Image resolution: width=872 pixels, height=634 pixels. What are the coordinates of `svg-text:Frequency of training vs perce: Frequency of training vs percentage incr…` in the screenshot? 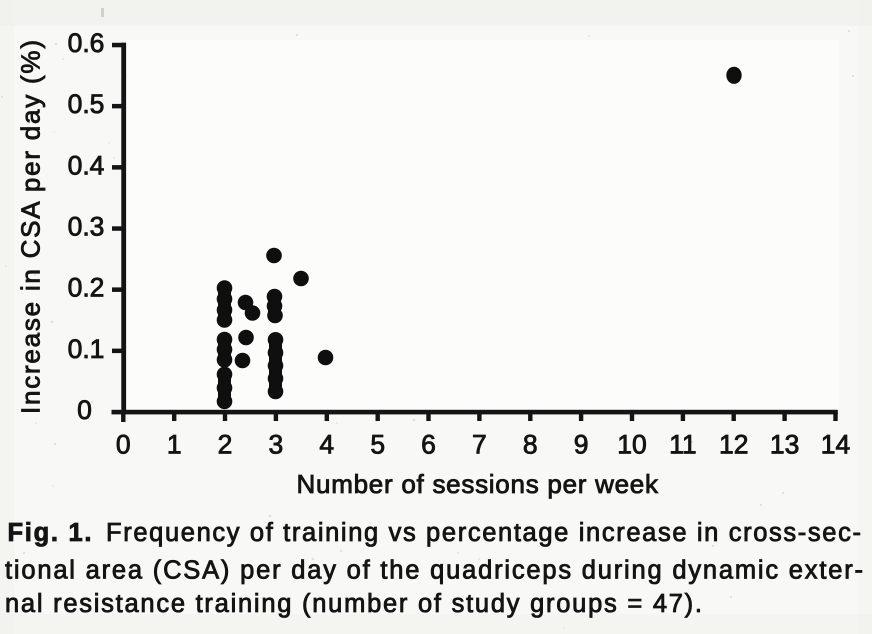 It's located at (483, 533).